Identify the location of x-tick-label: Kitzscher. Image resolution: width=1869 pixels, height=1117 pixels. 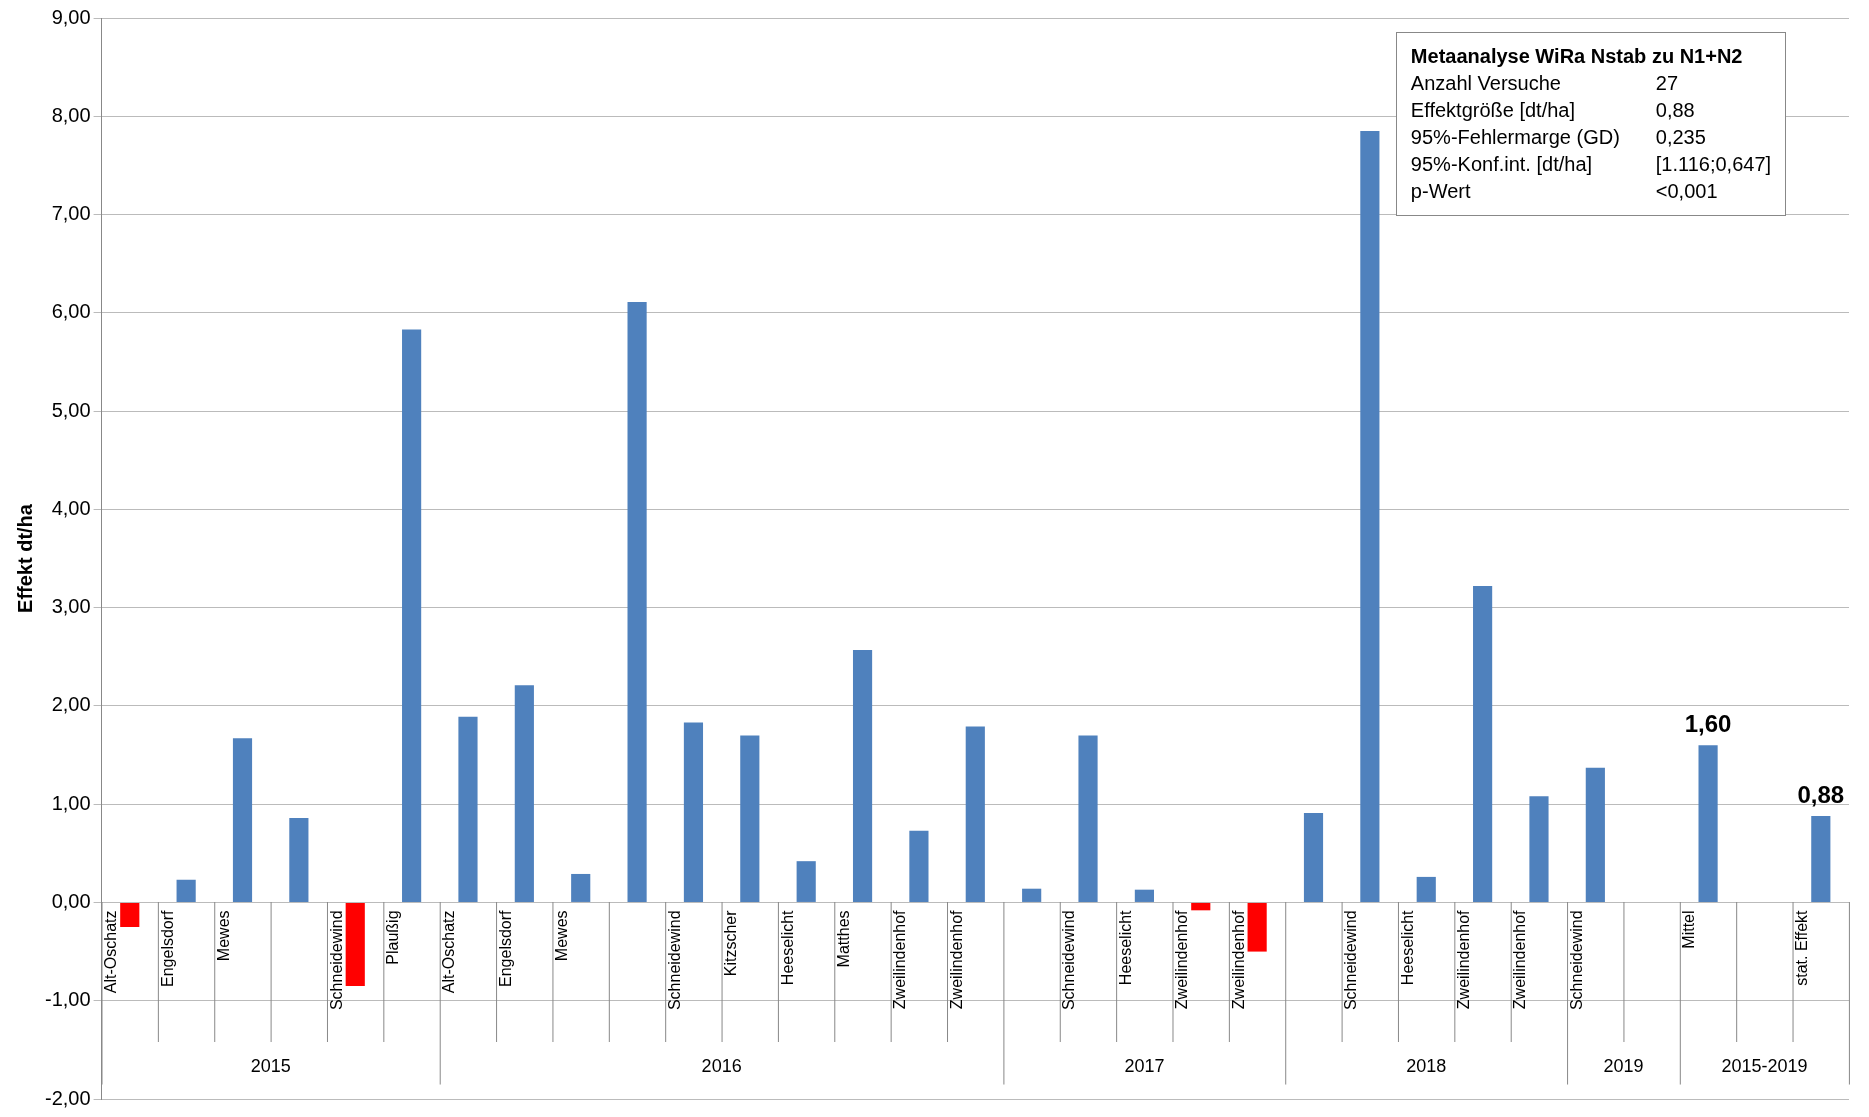
(731, 943).